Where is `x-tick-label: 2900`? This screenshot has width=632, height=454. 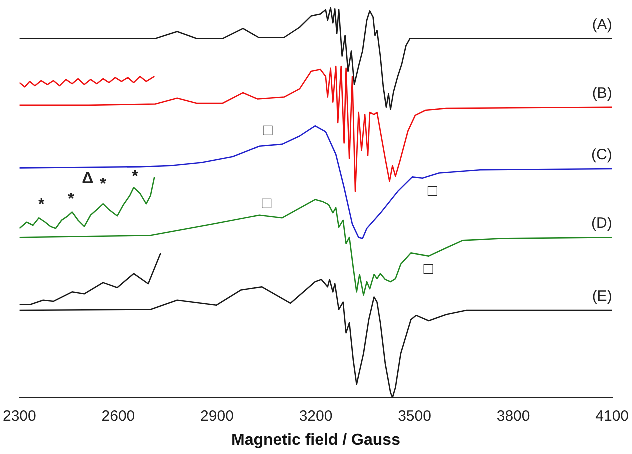
x-tick-label: 2900 is located at coordinates (217, 416).